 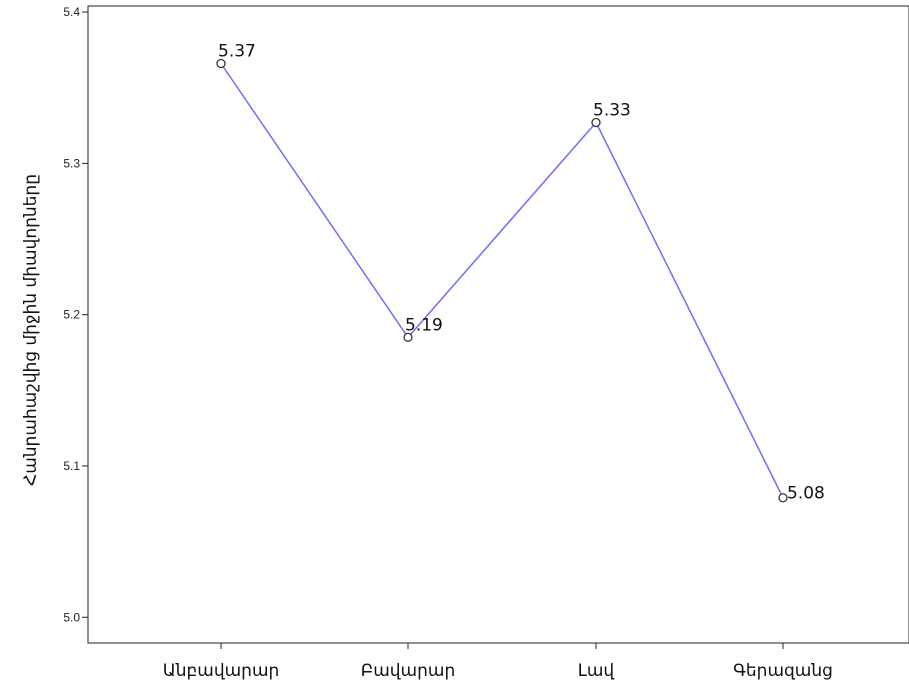 What do you see at coordinates (596, 671) in the screenshot?
I see `x-tick-label: Լավ` at bounding box center [596, 671].